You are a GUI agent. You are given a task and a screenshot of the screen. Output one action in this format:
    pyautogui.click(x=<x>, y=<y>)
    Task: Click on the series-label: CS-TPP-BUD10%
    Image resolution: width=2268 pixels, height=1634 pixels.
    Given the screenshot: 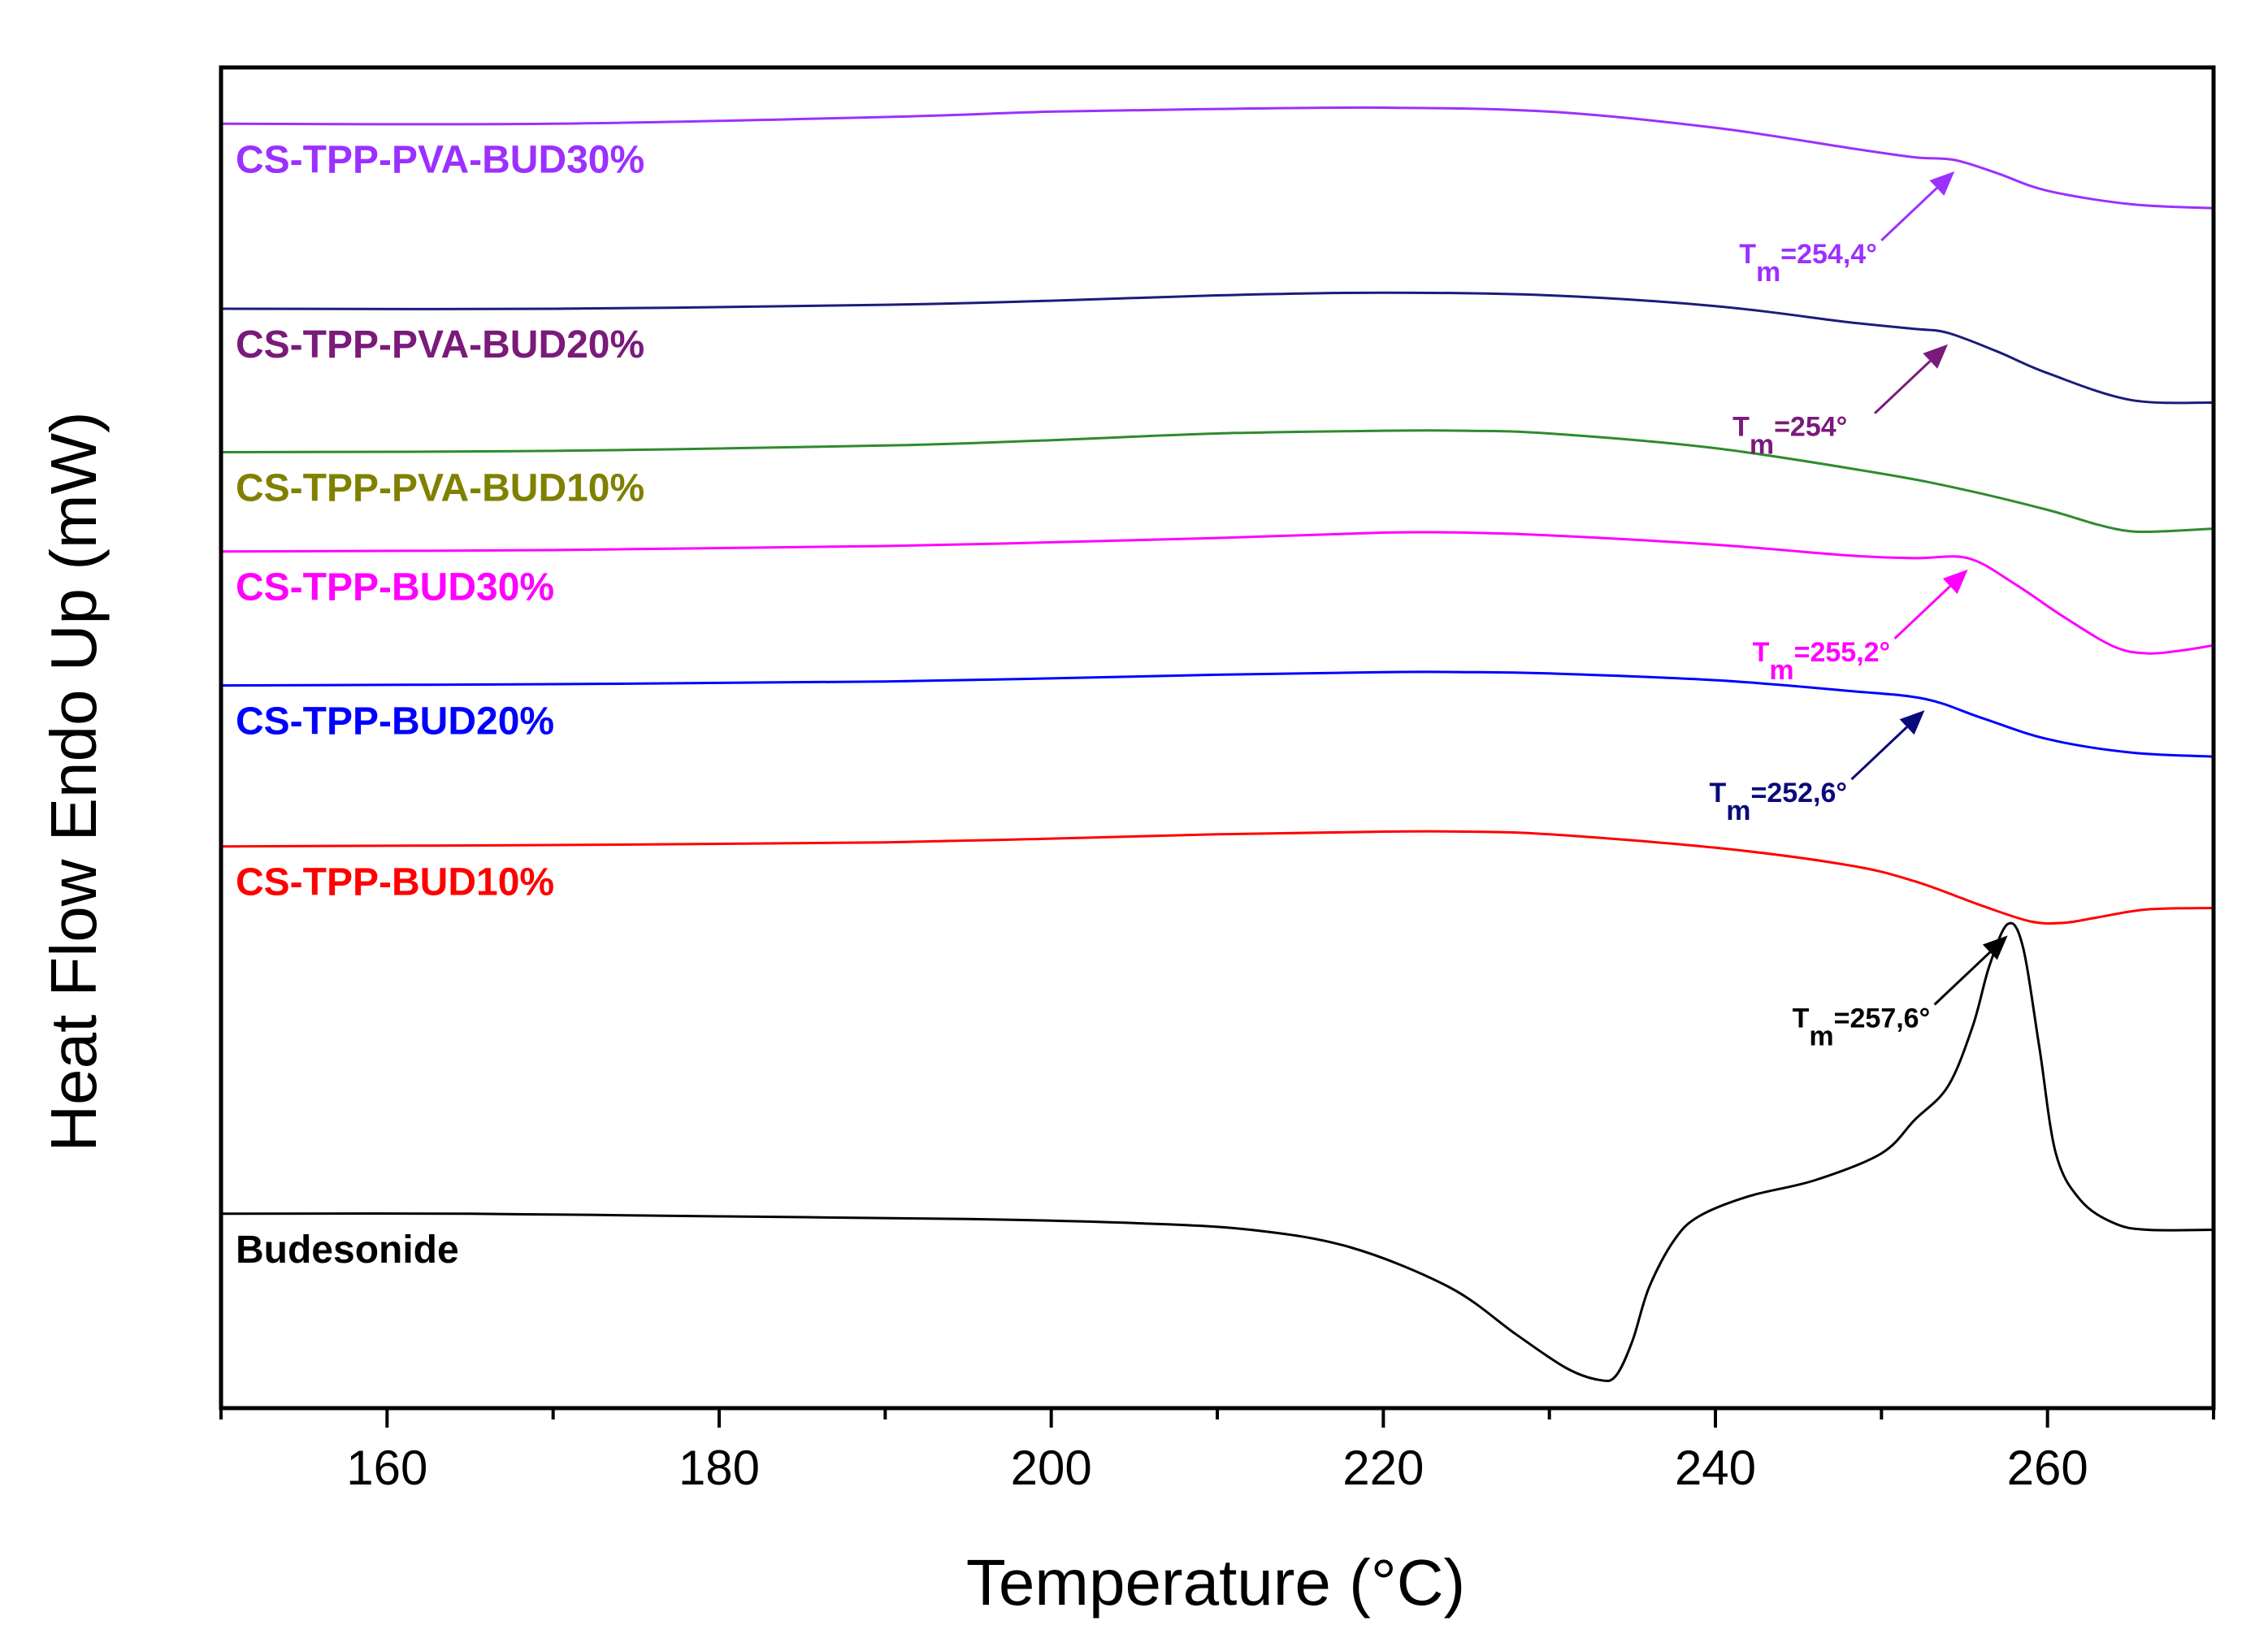 What is the action you would take?
    pyautogui.click(x=395, y=882)
    